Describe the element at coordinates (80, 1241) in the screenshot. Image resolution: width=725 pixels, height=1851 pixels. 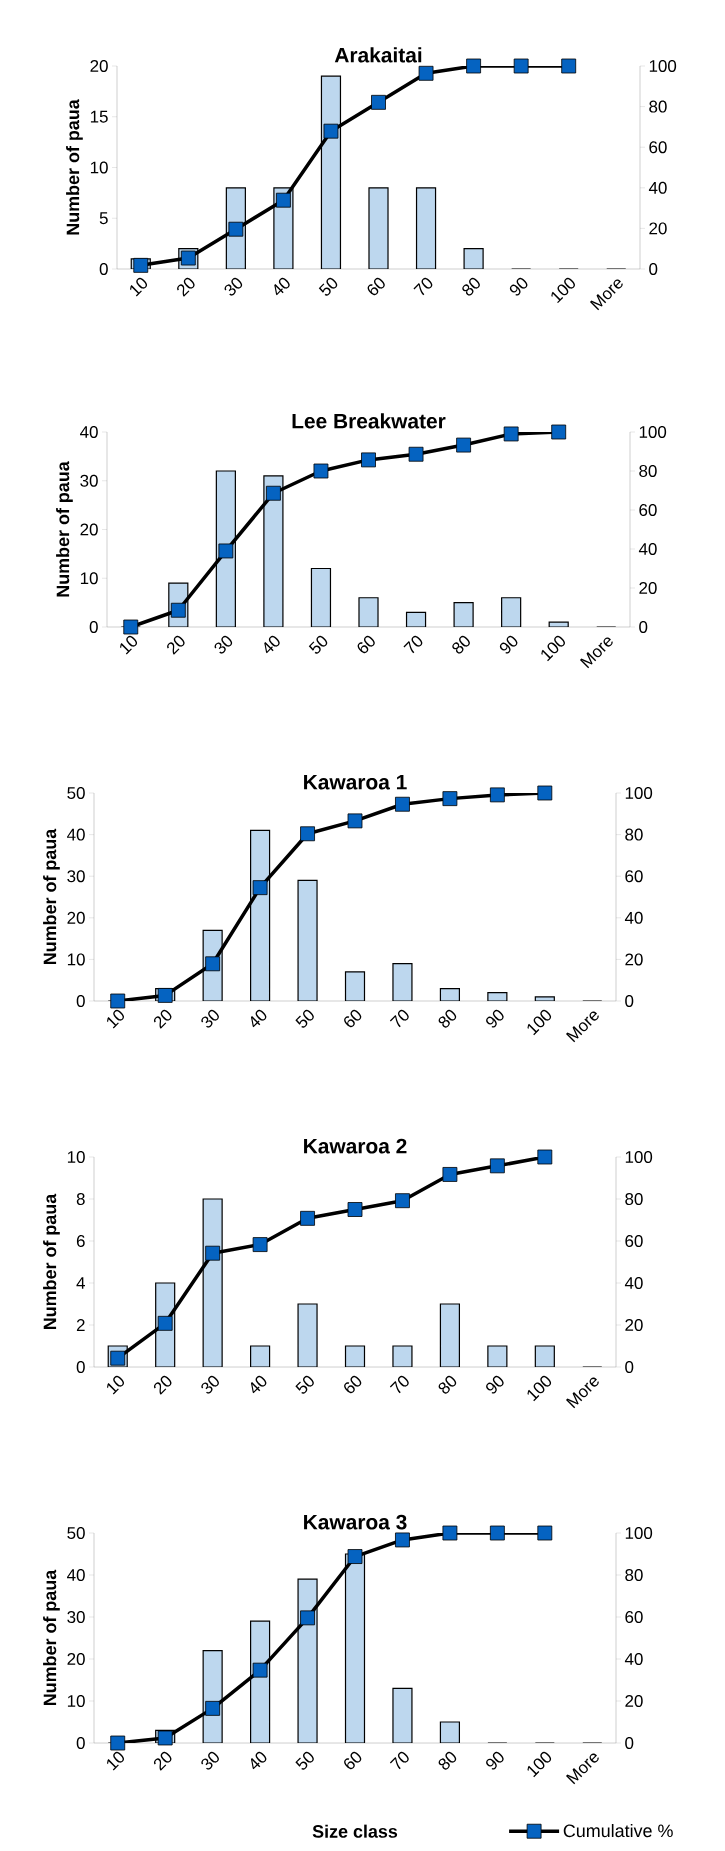
I see `y-tick-label: 6` at that location.